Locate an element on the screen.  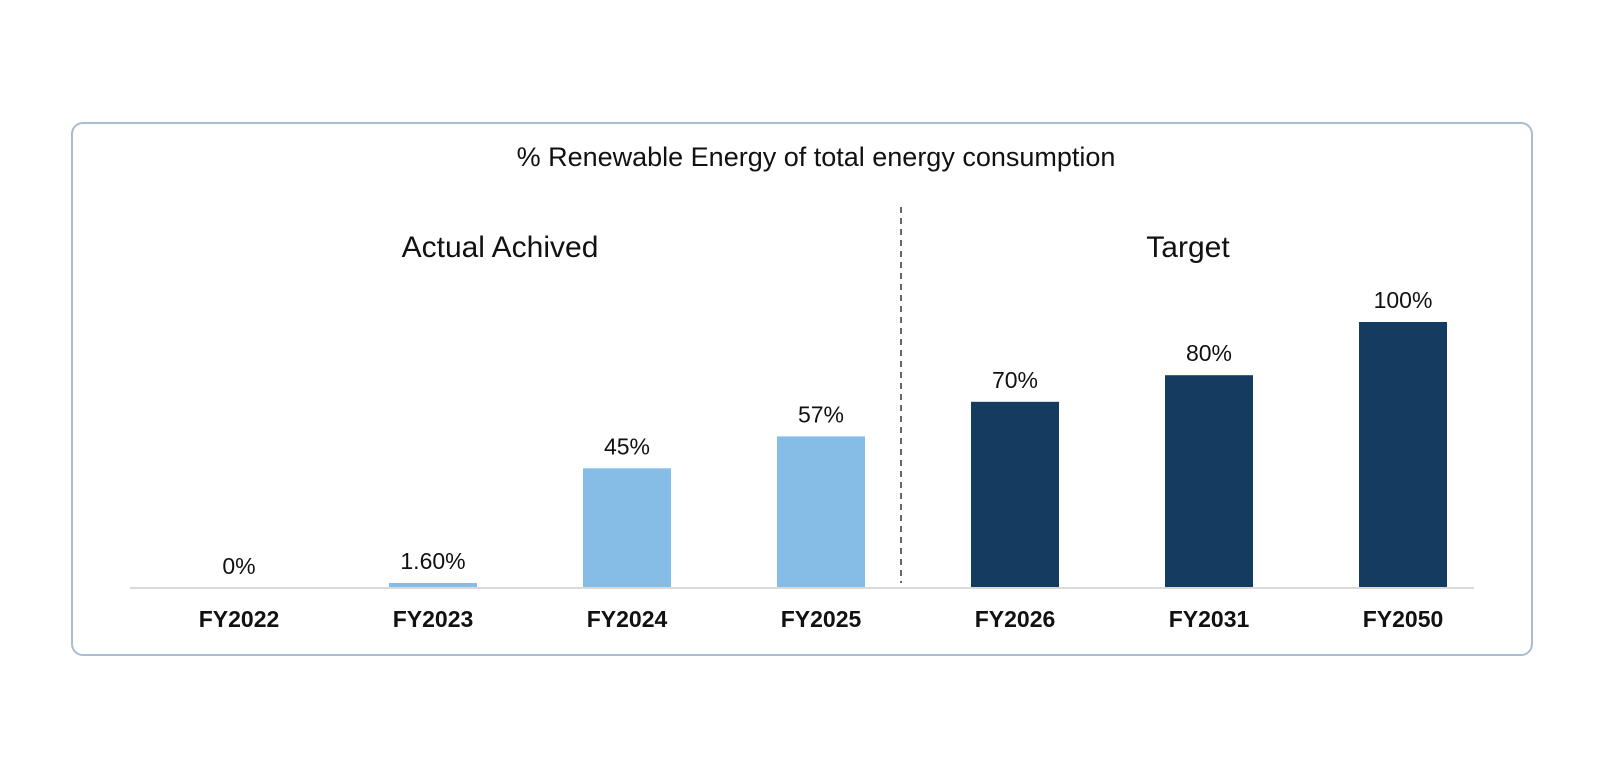
value-label-fy2023: 1.60% is located at coordinates (432, 561).